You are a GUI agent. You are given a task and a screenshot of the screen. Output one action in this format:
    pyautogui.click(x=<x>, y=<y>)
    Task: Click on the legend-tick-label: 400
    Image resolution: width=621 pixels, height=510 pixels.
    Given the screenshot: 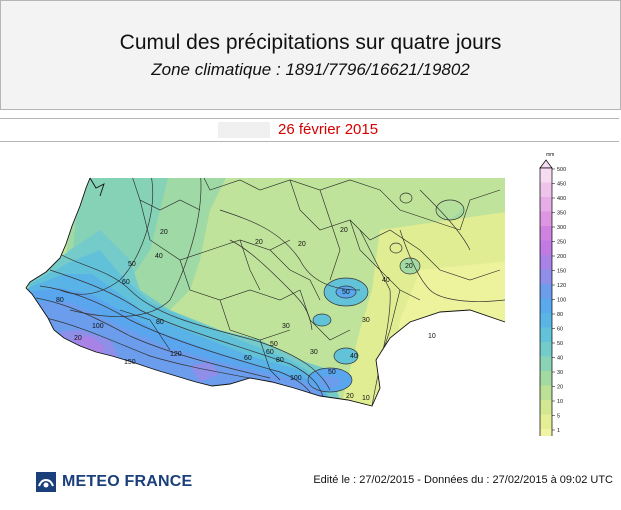 What is the action you would take?
    pyautogui.click(x=561, y=199)
    